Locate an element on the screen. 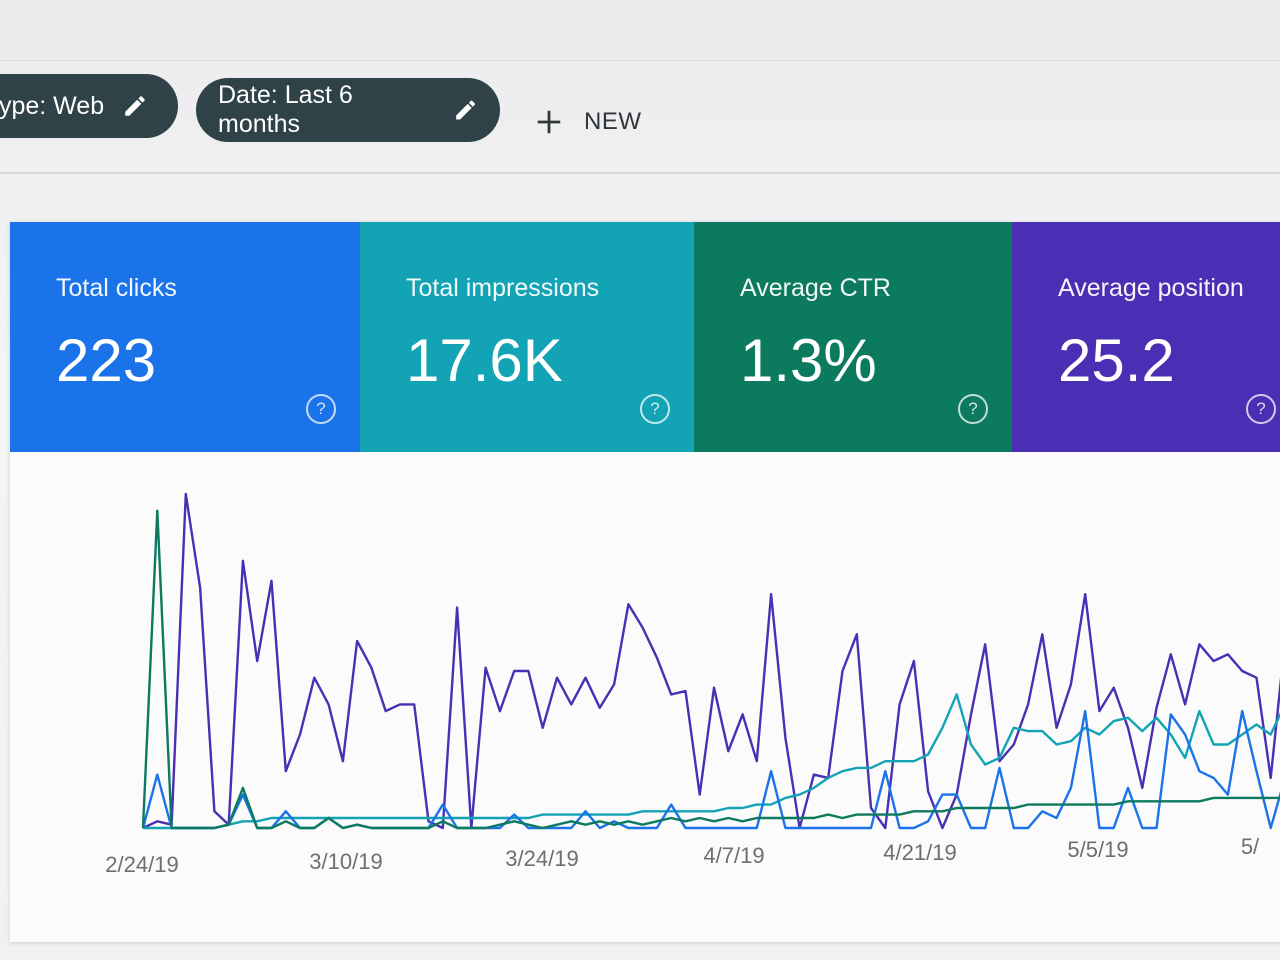 The width and height of the screenshot is (1280, 960). top-band is located at coordinates (640, 30).